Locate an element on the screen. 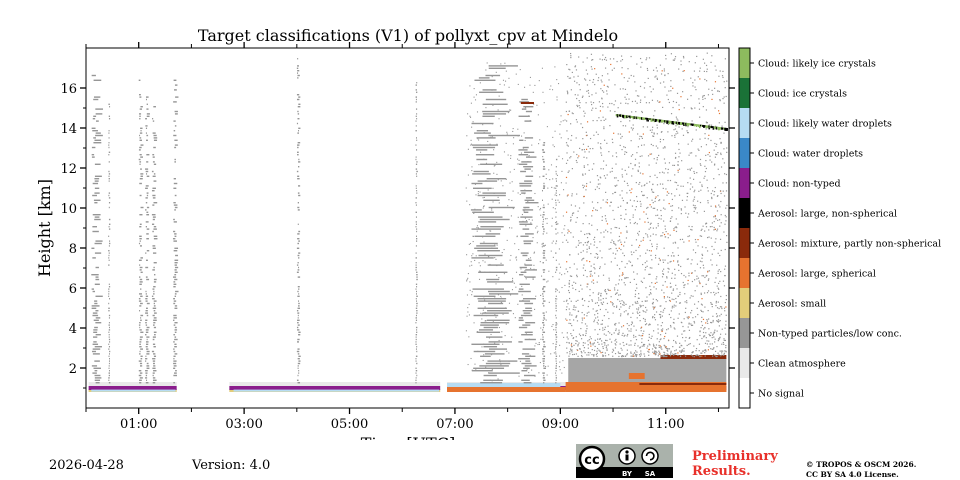 Image resolution: width=960 pixels, height=480 pixels. spherical-aerosol-noon is located at coordinates (646, 387).